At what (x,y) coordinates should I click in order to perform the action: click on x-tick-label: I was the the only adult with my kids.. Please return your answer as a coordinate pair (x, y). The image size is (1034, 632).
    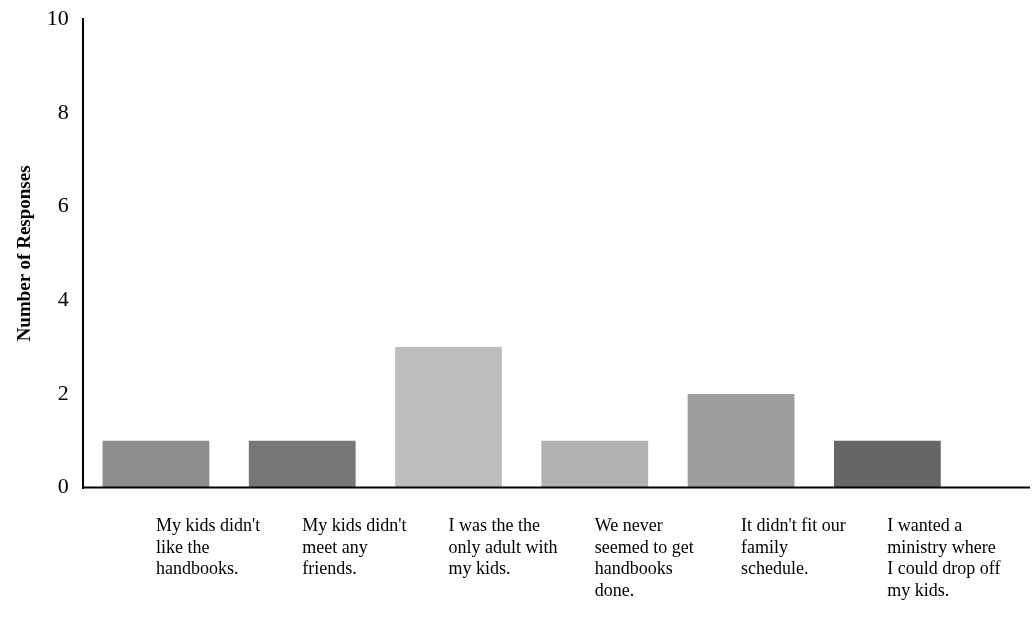
    Looking at the image, I should click on (503, 547).